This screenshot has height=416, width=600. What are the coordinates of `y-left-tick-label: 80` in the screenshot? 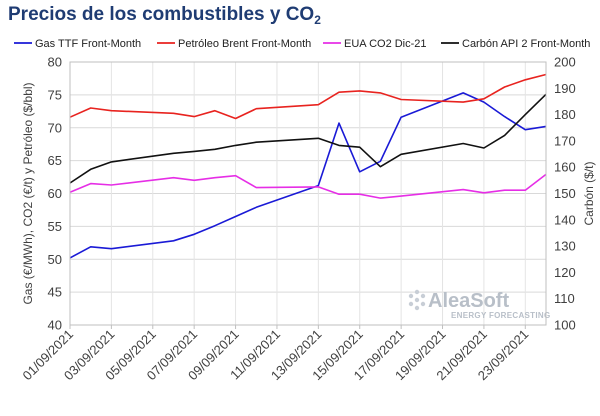 It's located at (55, 62).